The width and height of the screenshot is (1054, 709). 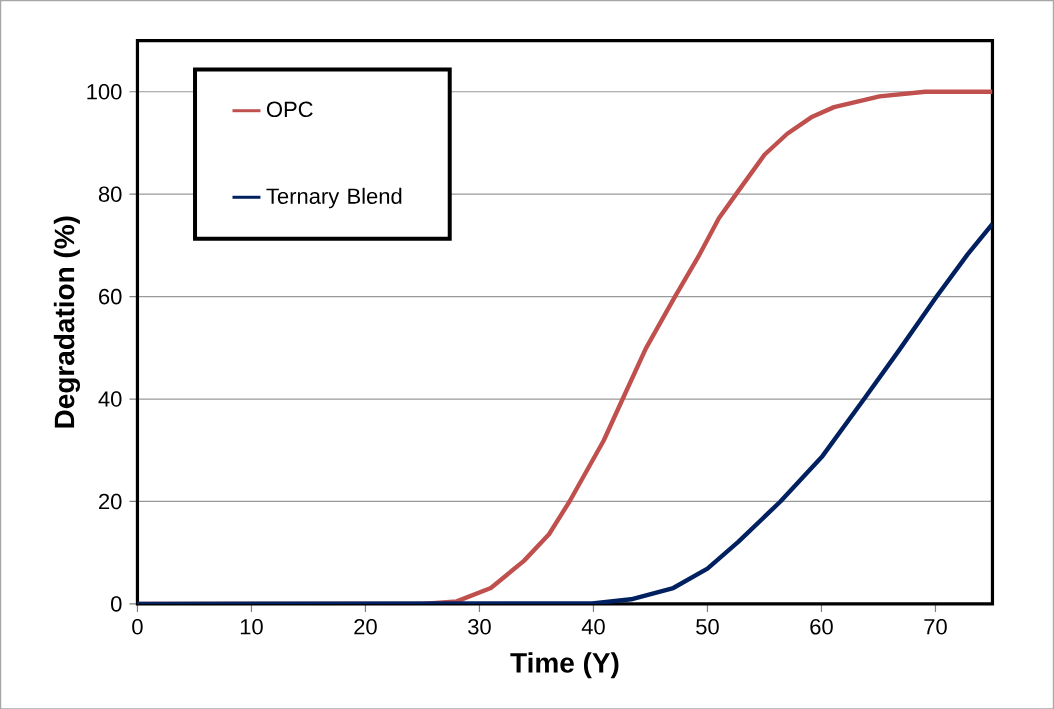 What do you see at coordinates (66, 322) in the screenshot?
I see `y-axis-title: Degradation (%)` at bounding box center [66, 322].